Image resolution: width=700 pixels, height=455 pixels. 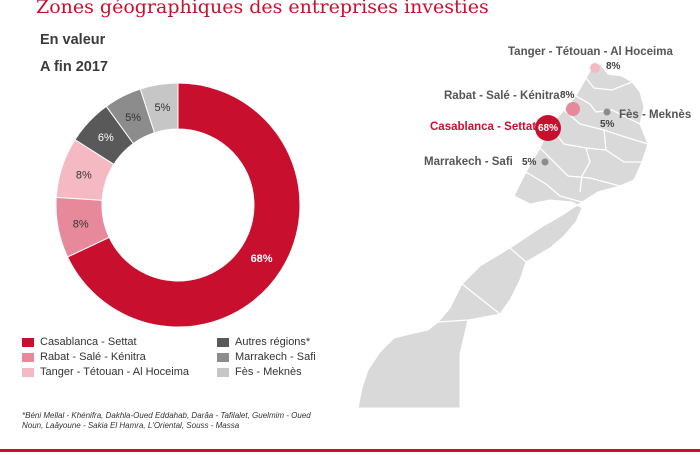 I want to click on legend-label: Autres régions*, so click(x=273, y=342).